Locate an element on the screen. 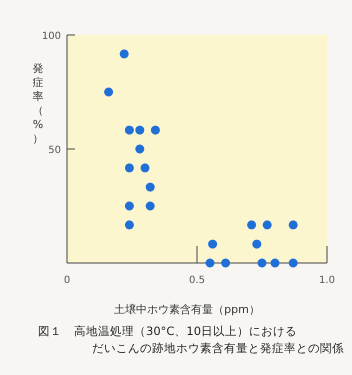  x-tick-label: 0.5 is located at coordinates (197, 280).